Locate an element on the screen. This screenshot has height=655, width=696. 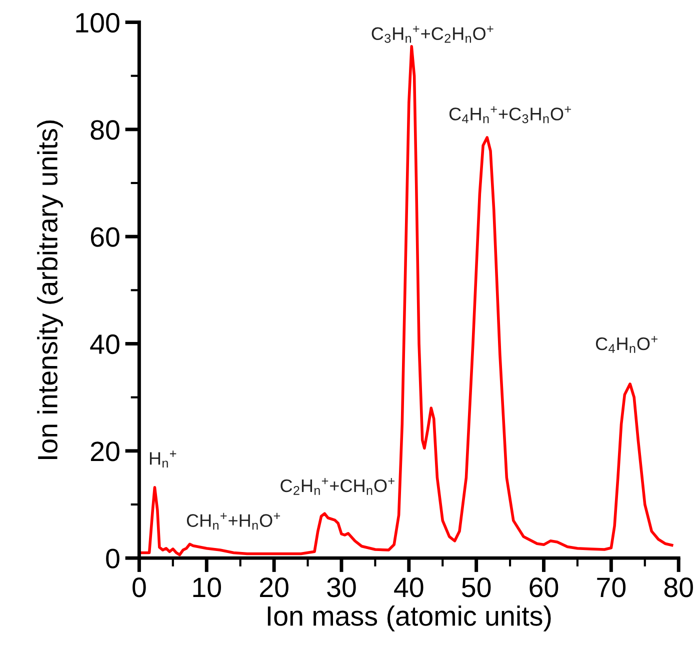
y-tick-label: 100 is located at coordinates (98, 22).